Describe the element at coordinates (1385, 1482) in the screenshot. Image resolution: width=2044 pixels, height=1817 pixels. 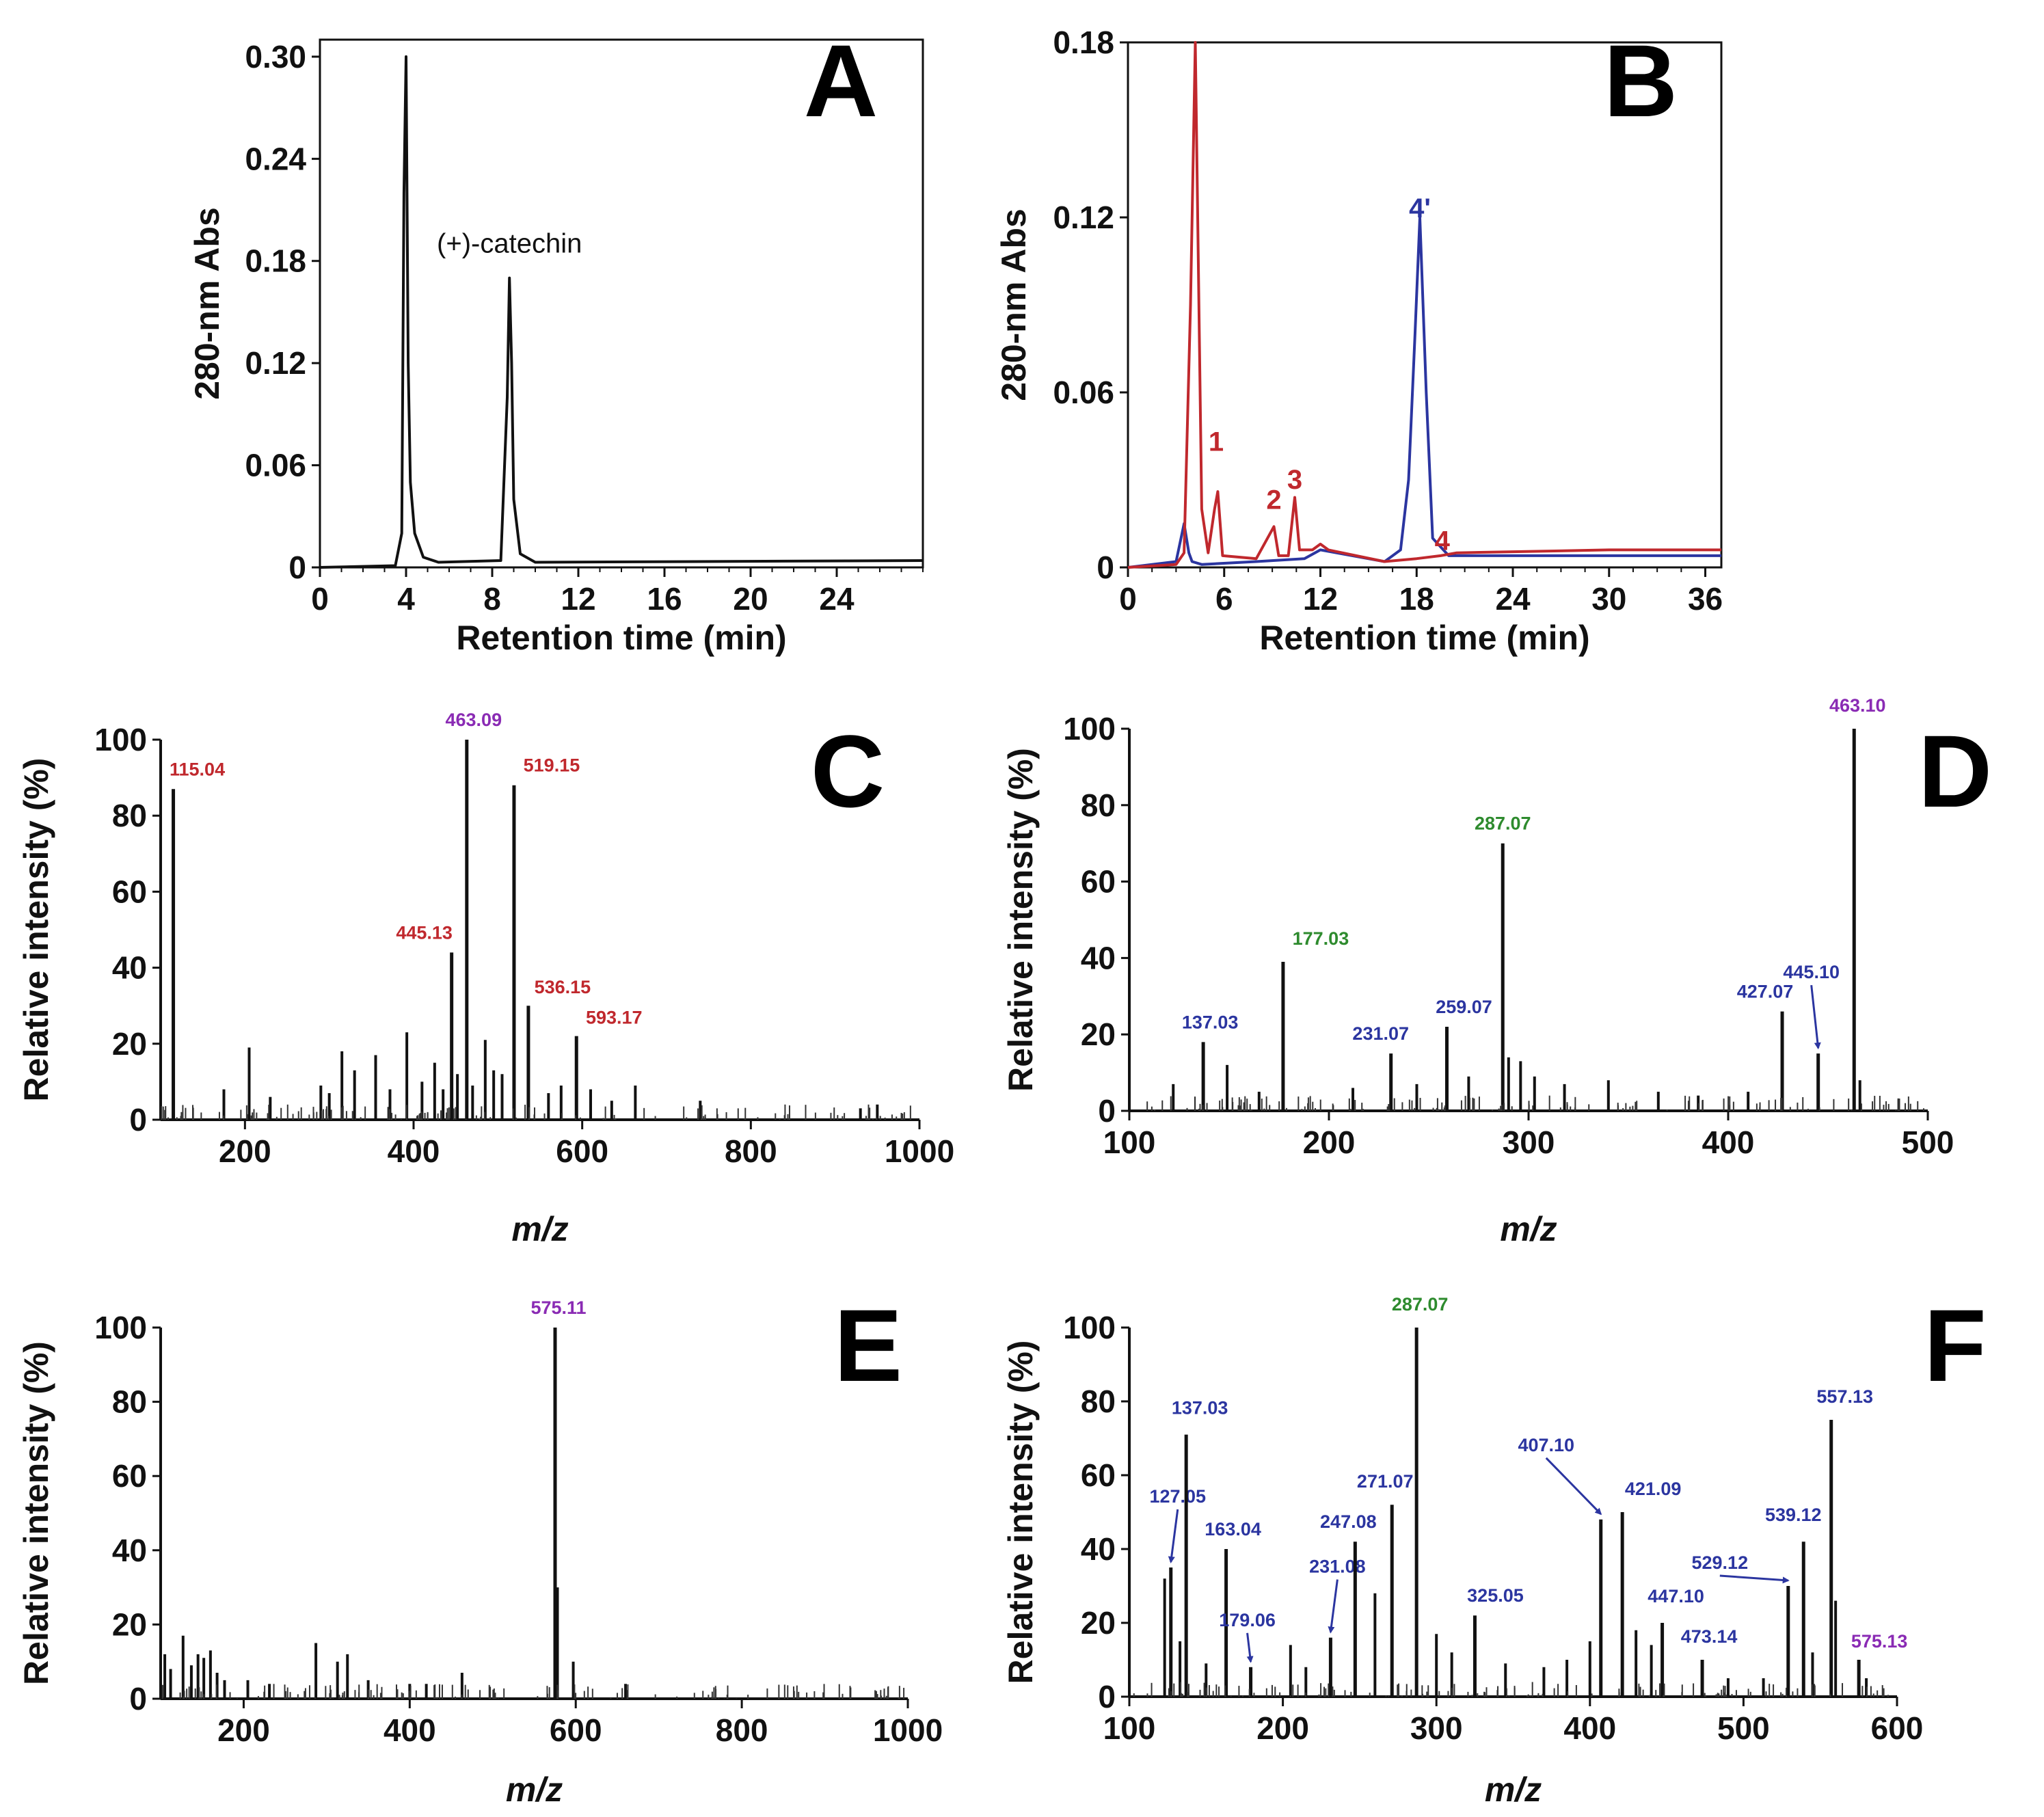
I see `peak-label-271-07: 271.07` at that location.